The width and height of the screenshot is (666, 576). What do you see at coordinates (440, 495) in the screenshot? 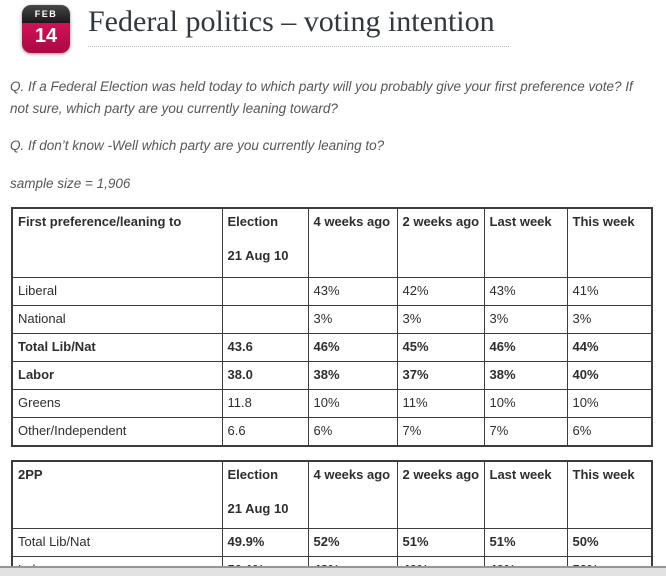
I see `table2-col-2-weeks-ago: 2 weeks ago` at bounding box center [440, 495].